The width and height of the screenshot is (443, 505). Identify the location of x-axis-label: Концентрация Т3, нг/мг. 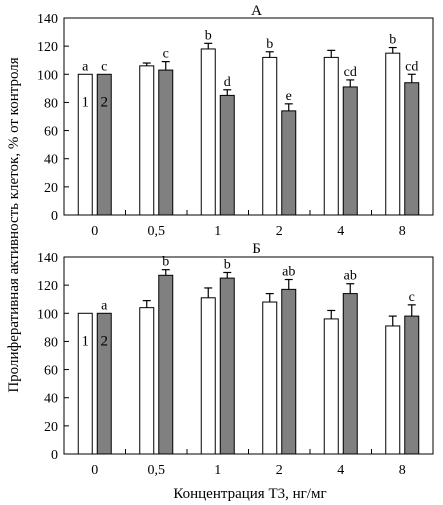
(249, 494).